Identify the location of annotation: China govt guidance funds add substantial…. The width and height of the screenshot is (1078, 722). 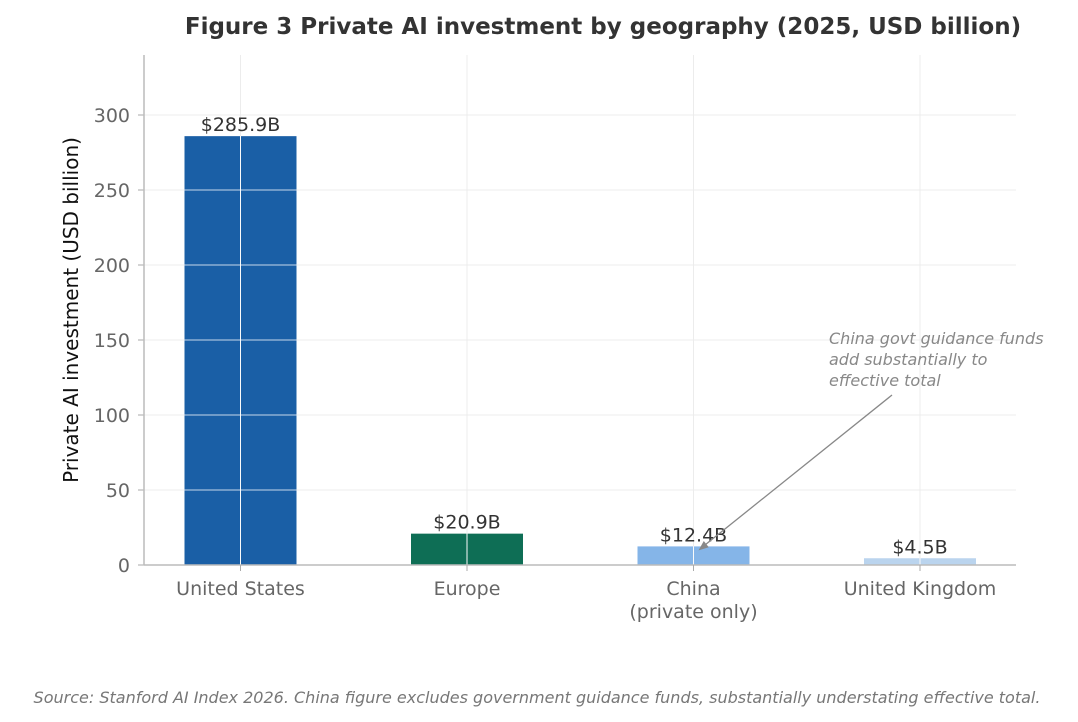
(871, 440).